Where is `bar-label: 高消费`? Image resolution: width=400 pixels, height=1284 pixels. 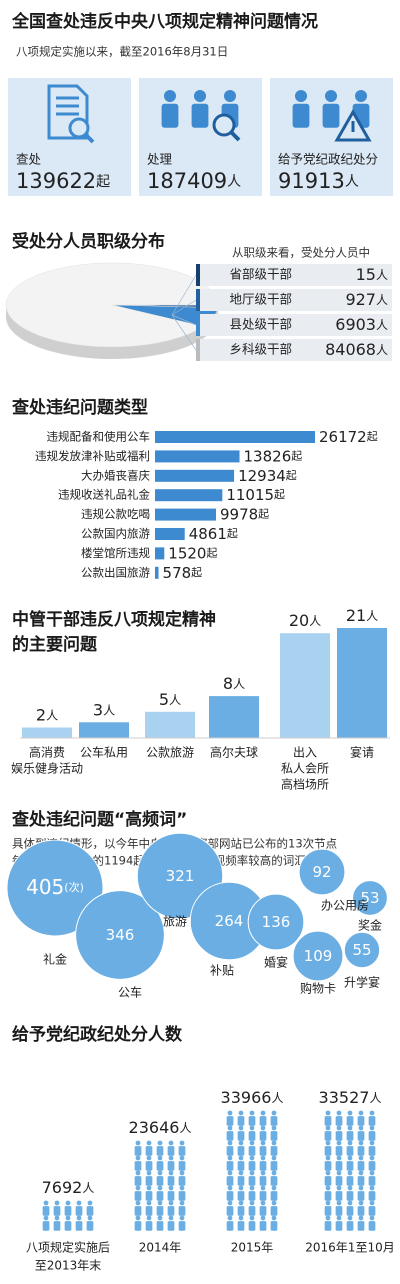 bar-label: 高消费 is located at coordinates (47, 752).